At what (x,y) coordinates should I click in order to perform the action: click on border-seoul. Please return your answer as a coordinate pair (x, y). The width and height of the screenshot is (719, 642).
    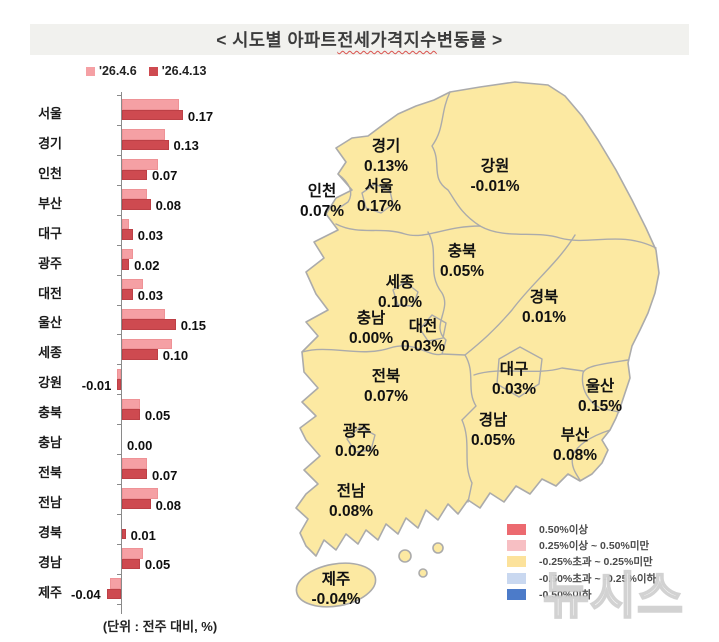
    Looking at the image, I should click on (377, 198).